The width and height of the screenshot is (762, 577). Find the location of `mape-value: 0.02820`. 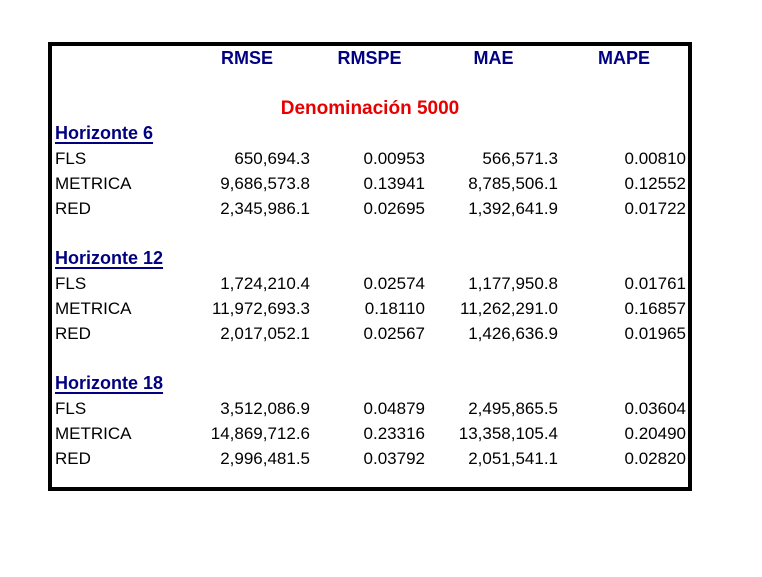

mape-value: 0.02820 is located at coordinates (655, 458).